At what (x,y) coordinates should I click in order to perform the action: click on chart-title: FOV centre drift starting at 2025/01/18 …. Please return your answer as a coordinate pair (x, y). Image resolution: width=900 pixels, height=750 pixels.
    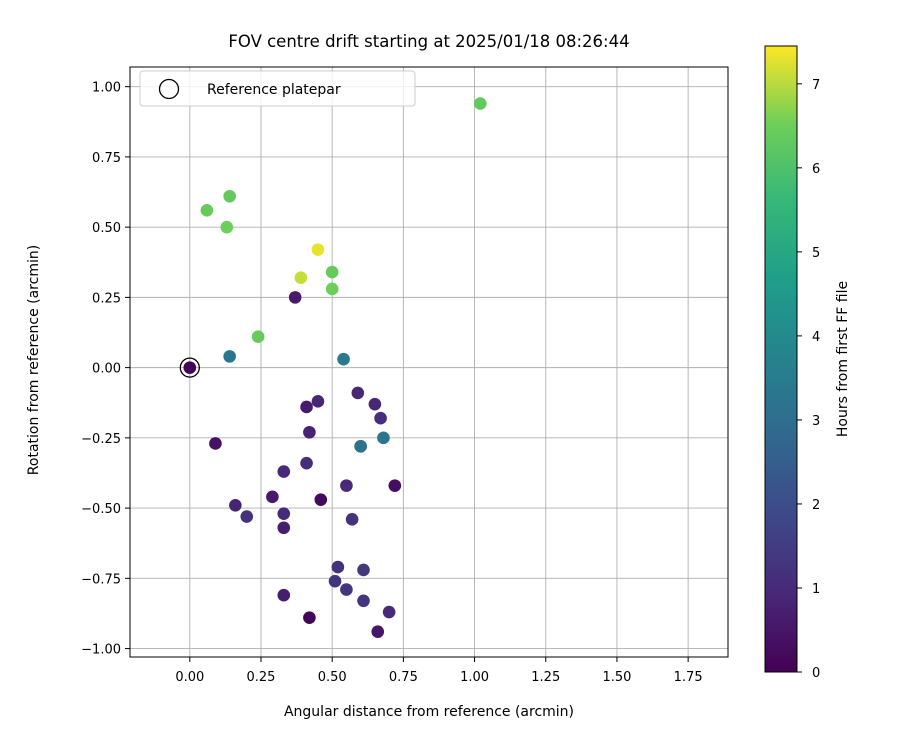
    Looking at the image, I should click on (428, 41).